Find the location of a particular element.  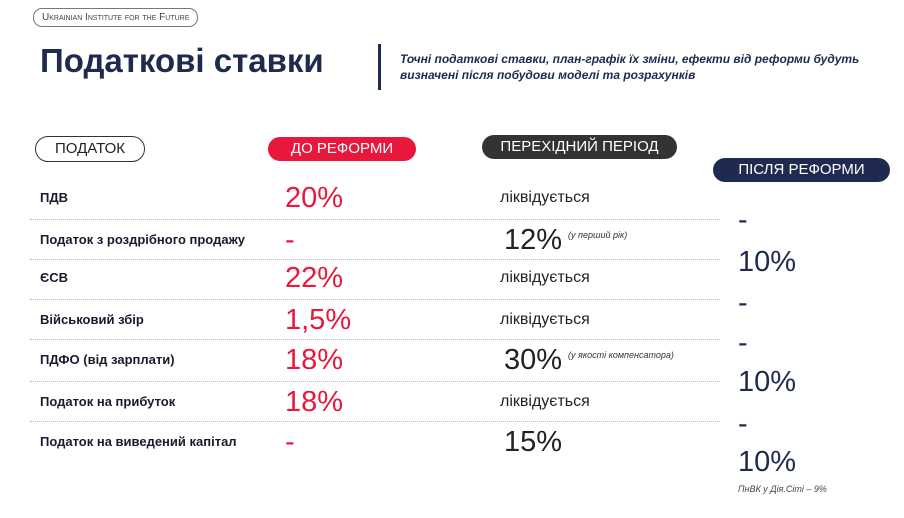

tax-name: Податок з роздрібного продажу is located at coordinates (143, 239).